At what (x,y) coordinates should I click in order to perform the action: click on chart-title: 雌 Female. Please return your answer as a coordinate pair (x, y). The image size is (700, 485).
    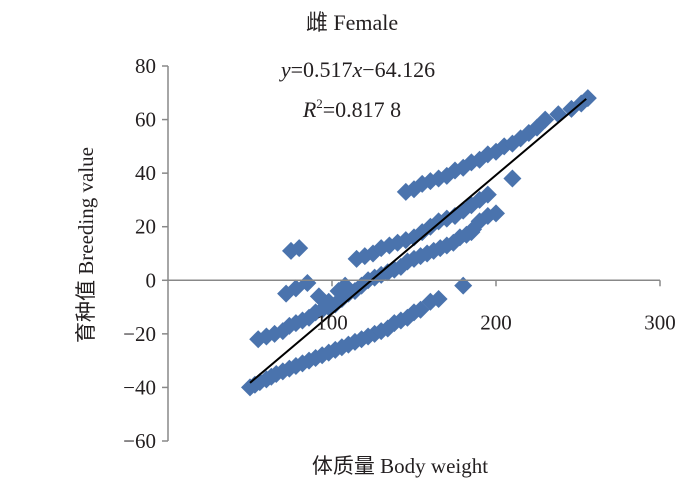
    Looking at the image, I should click on (352, 22).